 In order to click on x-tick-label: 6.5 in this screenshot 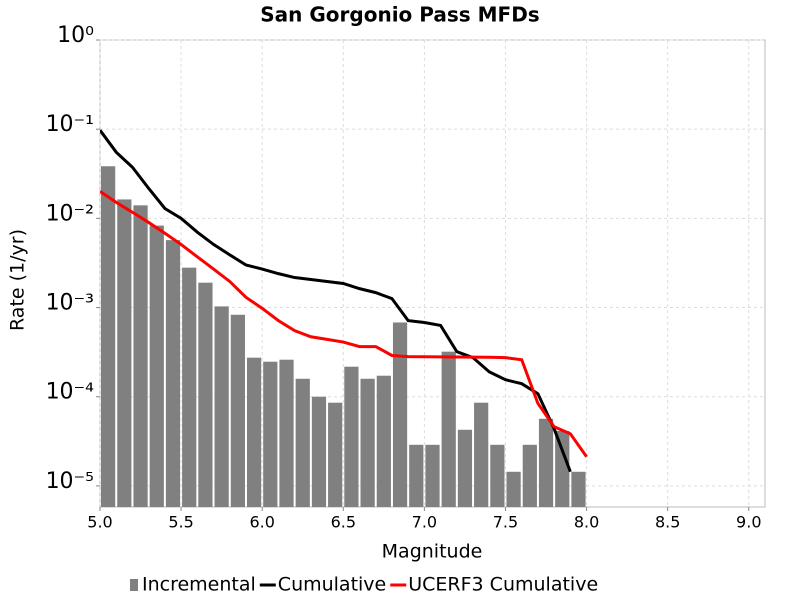, I will do `click(343, 522)`.